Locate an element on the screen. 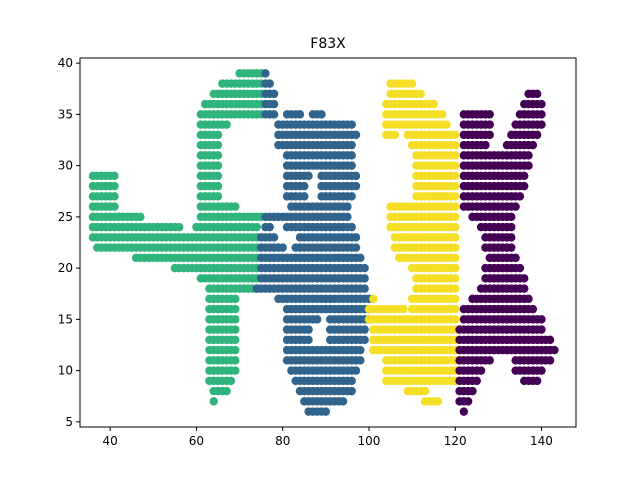  y-tick-label: 5 is located at coordinates (69, 422).